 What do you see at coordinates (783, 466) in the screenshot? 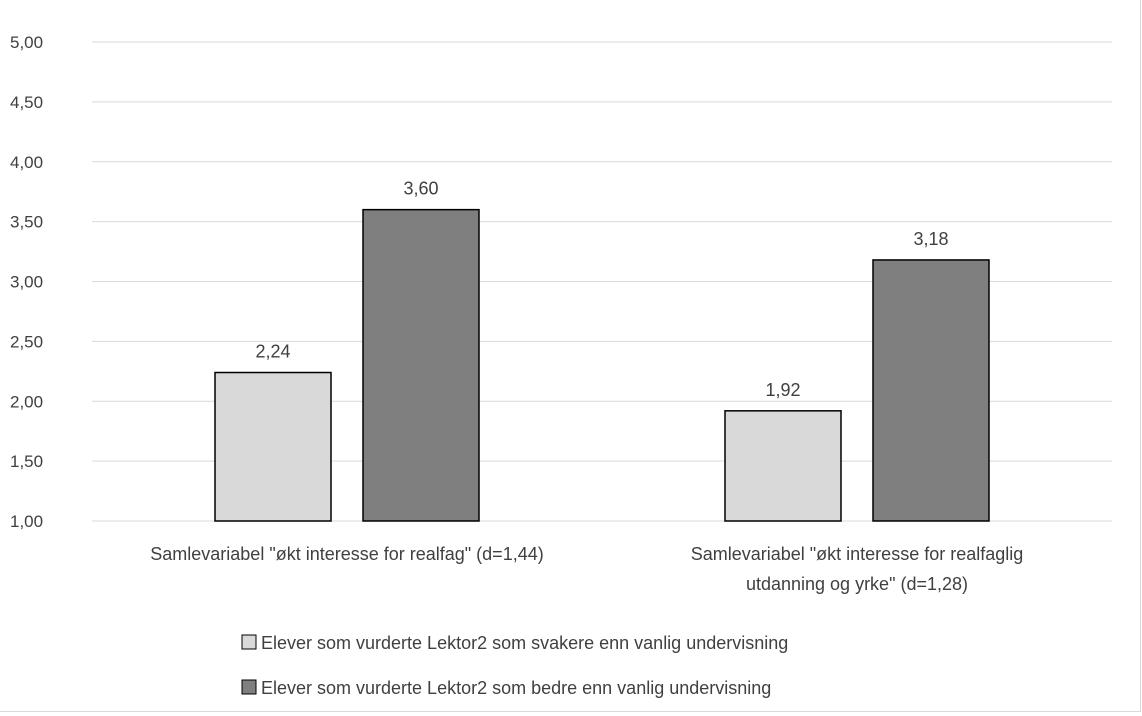
I see `bar-series1-cat2` at bounding box center [783, 466].